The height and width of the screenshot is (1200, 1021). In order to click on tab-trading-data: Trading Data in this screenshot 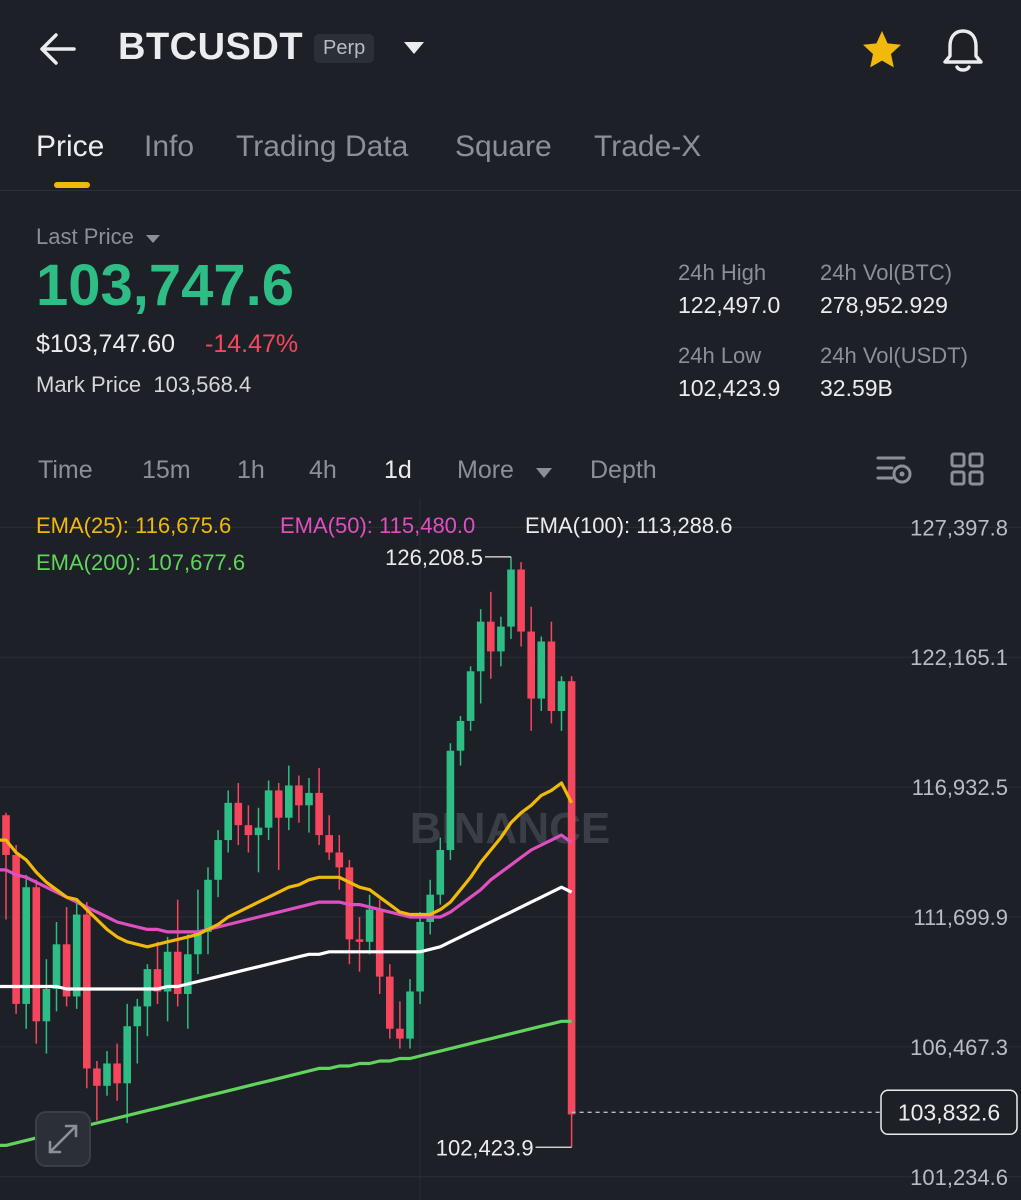, I will do `click(322, 146)`.